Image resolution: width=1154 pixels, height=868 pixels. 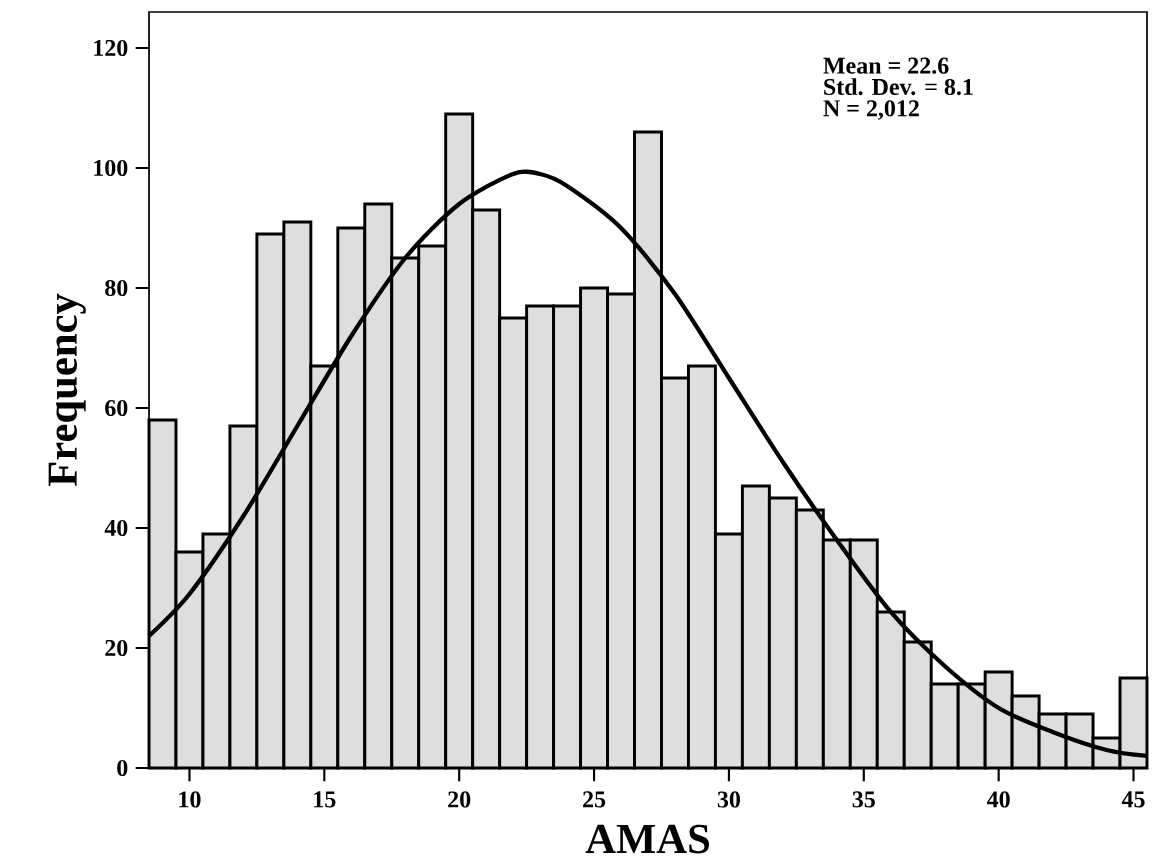 What do you see at coordinates (122, 768) in the screenshot?
I see `y-tick-label: 0` at bounding box center [122, 768].